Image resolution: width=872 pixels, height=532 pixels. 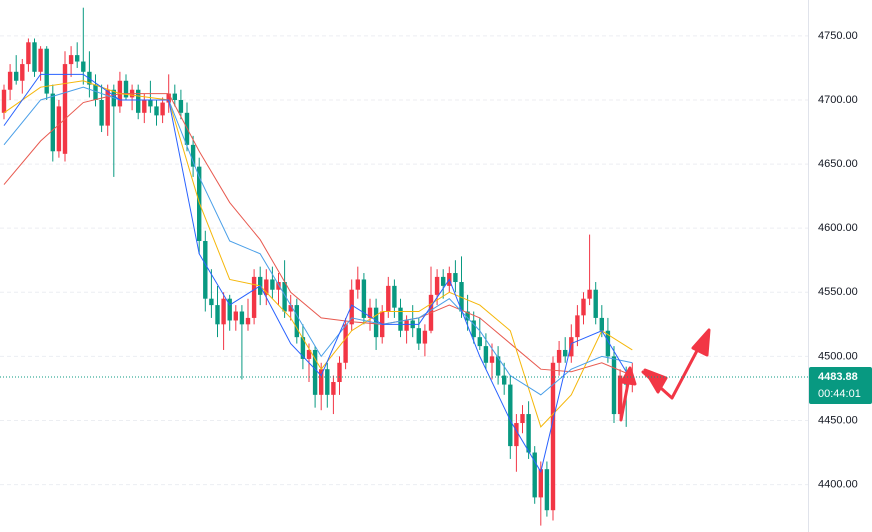 What do you see at coordinates (838, 377) in the screenshot?
I see `last-price-label: 4483.88` at bounding box center [838, 377].